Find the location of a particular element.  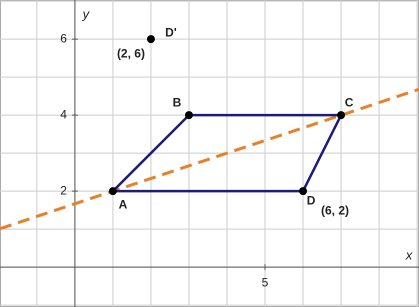

point-label: C is located at coordinates (349, 102).